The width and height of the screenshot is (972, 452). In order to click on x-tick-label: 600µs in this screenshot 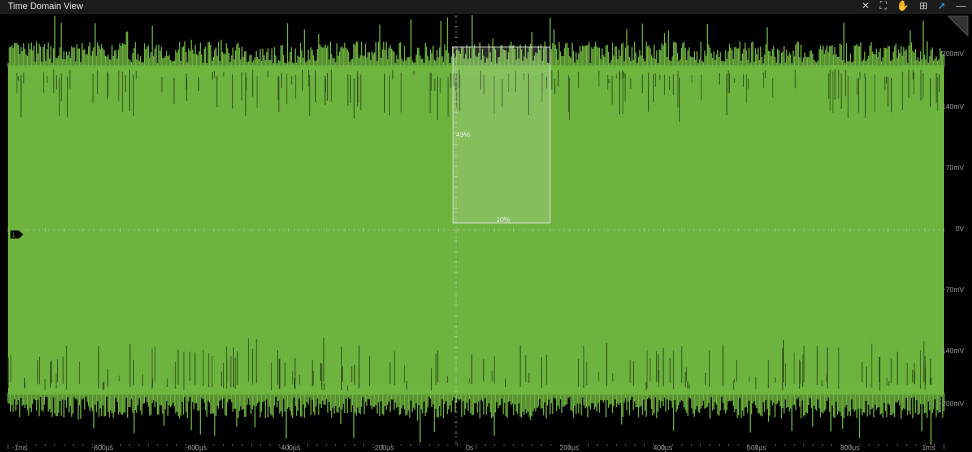, I will do `click(756, 448)`.